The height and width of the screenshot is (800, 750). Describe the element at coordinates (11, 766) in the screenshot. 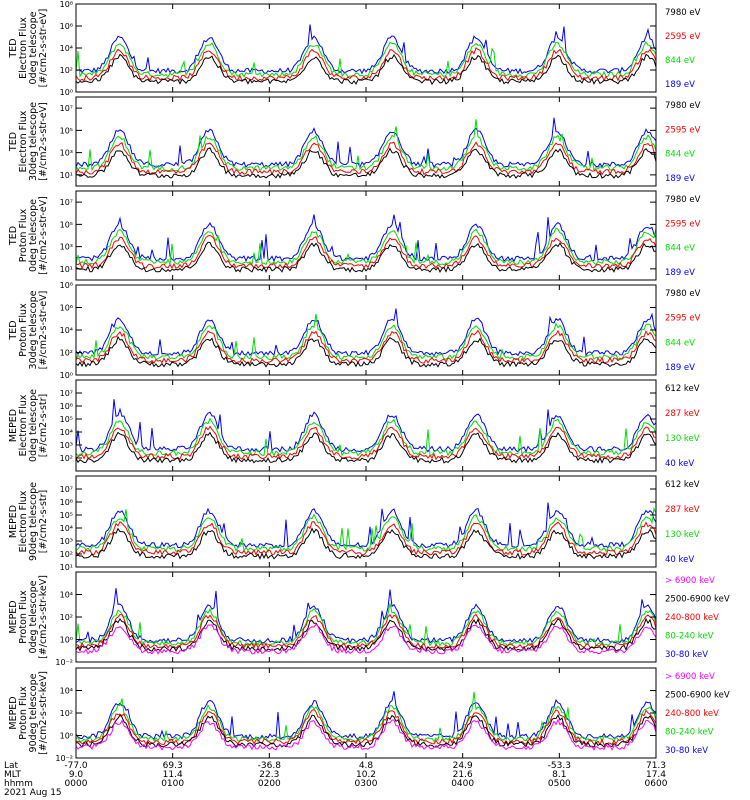

I see `axis-row-label: Lat` at that location.